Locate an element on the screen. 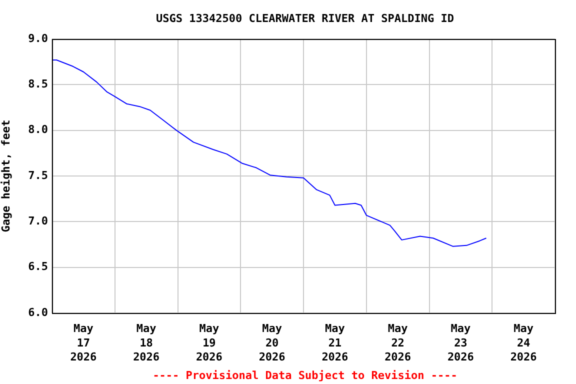  x-tick-label: May 21 2026 is located at coordinates (335, 343).